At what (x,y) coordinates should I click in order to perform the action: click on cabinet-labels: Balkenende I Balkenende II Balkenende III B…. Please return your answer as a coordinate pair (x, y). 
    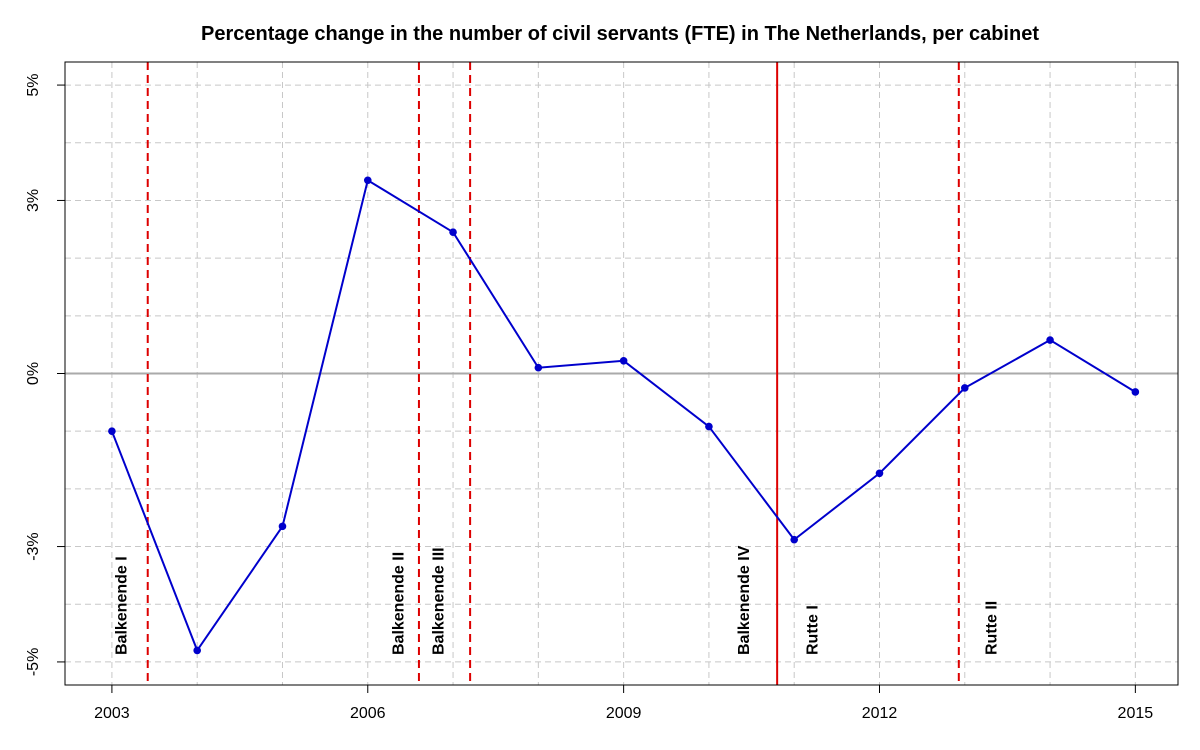
    Looking at the image, I should click on (556, 600).